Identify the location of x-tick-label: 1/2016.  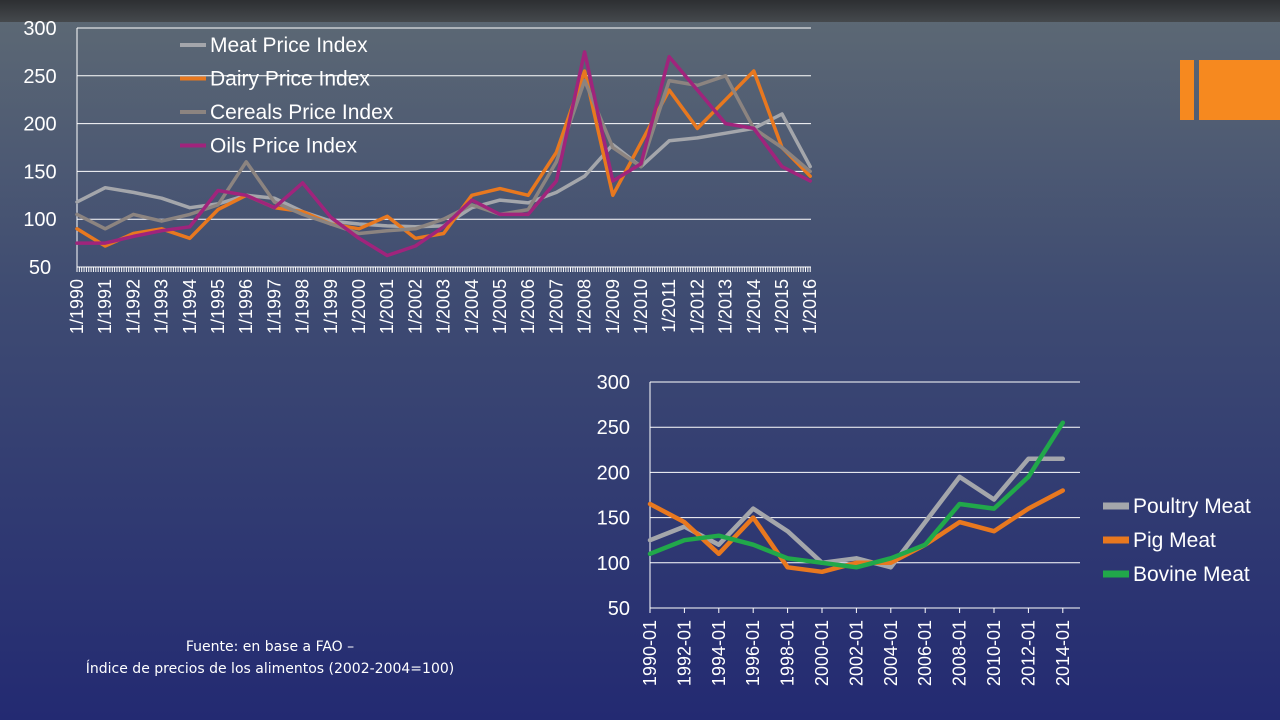
(810, 306).